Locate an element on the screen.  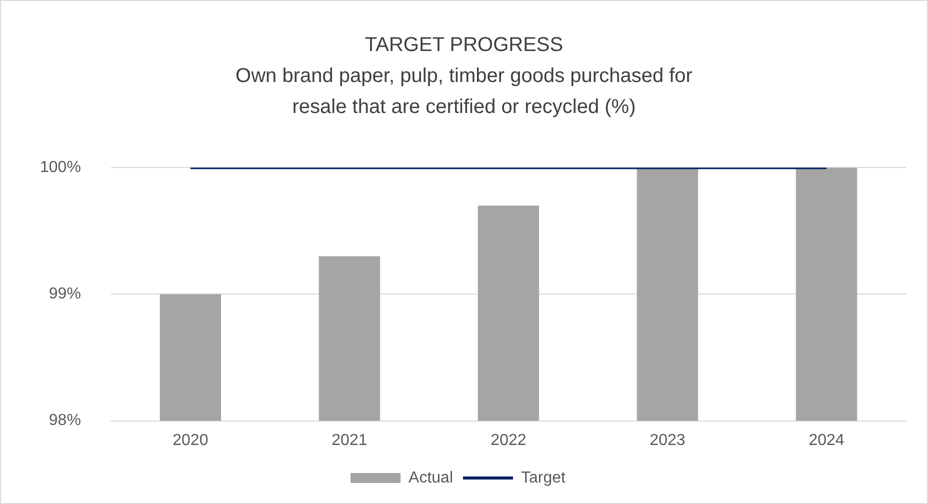
chart-title: TARGET PROGRESS is located at coordinates (464, 45).